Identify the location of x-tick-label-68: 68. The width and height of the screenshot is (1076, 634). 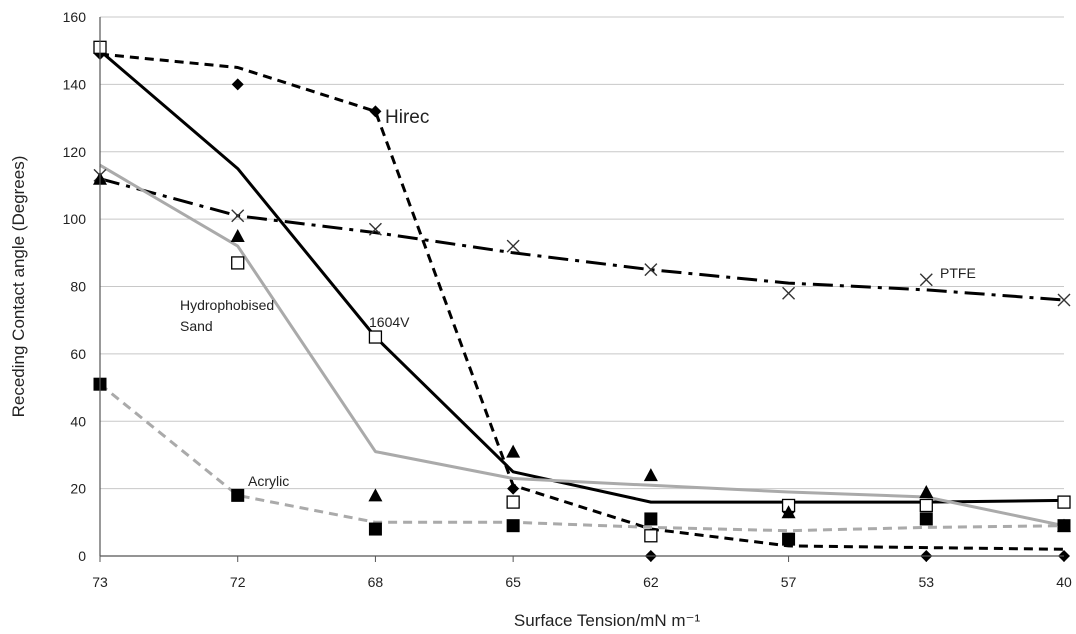
(376, 582).